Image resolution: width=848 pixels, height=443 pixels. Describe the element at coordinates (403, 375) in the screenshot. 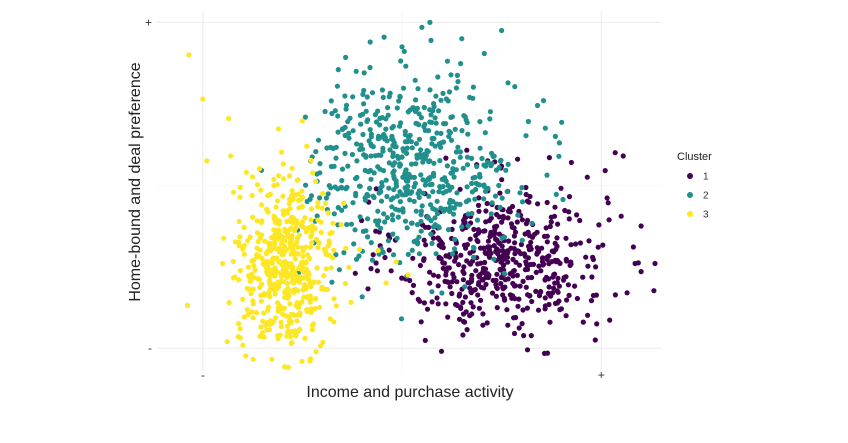

I see `x-axis-ticks: - +` at that location.